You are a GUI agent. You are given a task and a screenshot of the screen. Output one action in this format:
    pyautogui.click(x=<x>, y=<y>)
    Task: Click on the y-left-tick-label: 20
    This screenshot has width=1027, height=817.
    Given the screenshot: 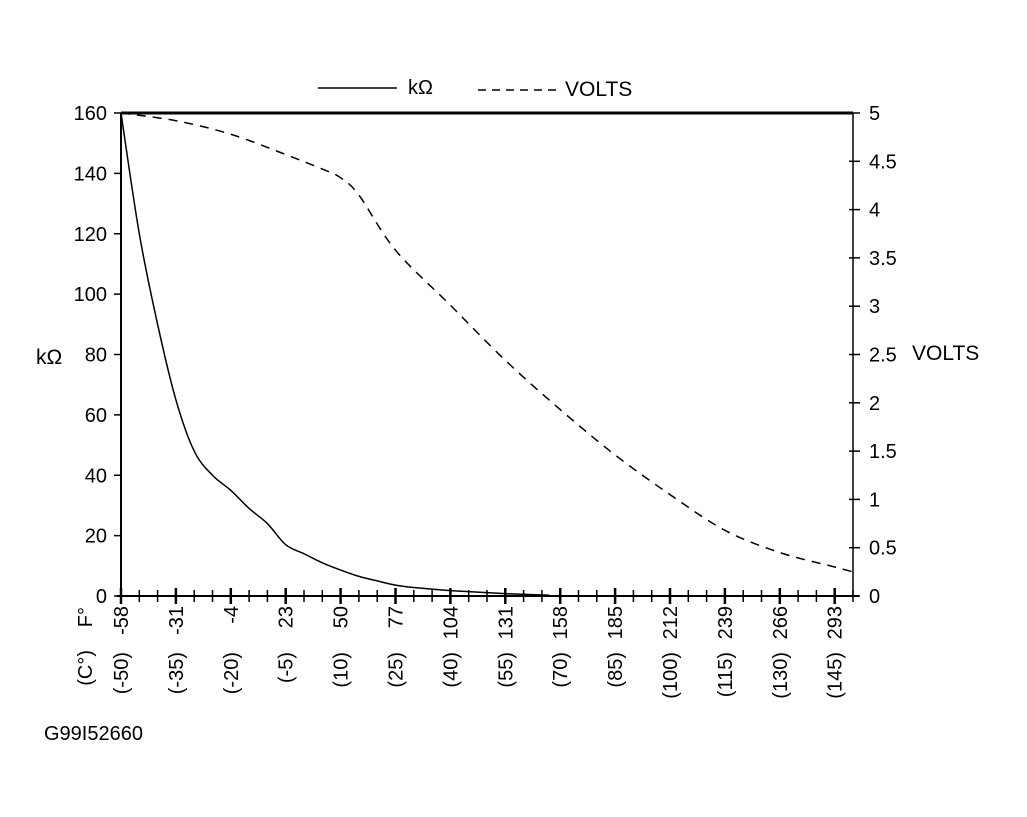 What is the action you would take?
    pyautogui.click(x=96, y=537)
    